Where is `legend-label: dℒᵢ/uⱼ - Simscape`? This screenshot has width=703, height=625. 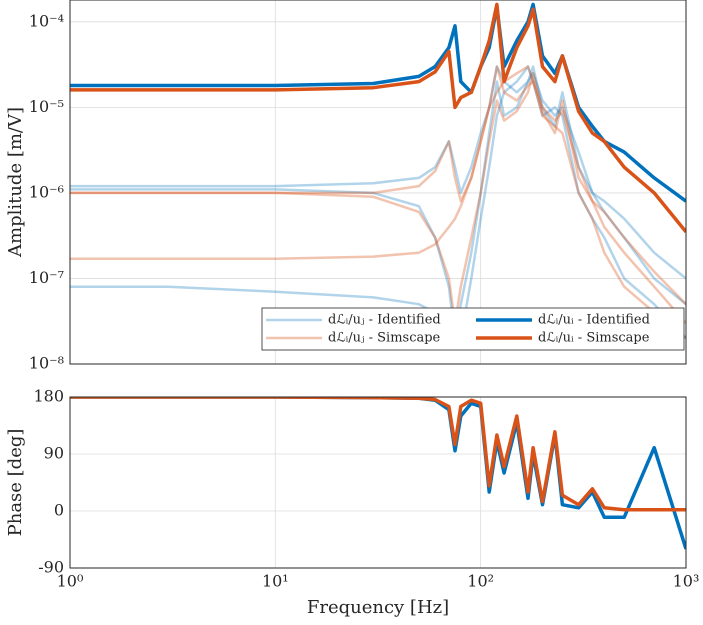 legend-label: dℒᵢ/uⱼ - Simscape is located at coordinates (384, 338).